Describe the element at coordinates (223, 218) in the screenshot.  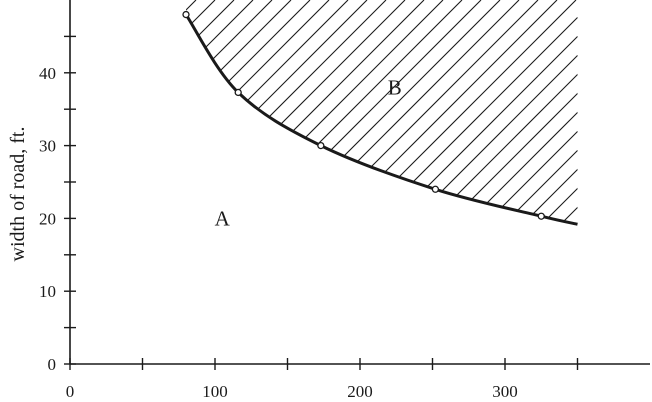
I see `region-label-a: A` at that location.